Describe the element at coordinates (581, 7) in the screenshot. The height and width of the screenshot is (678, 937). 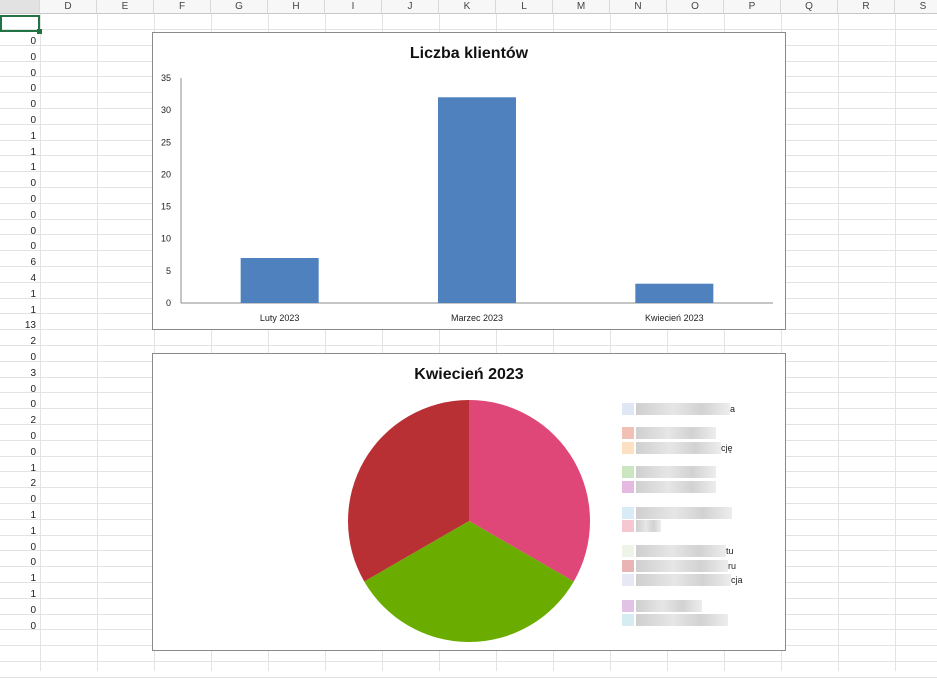
I see `column-header-M: M` at that location.